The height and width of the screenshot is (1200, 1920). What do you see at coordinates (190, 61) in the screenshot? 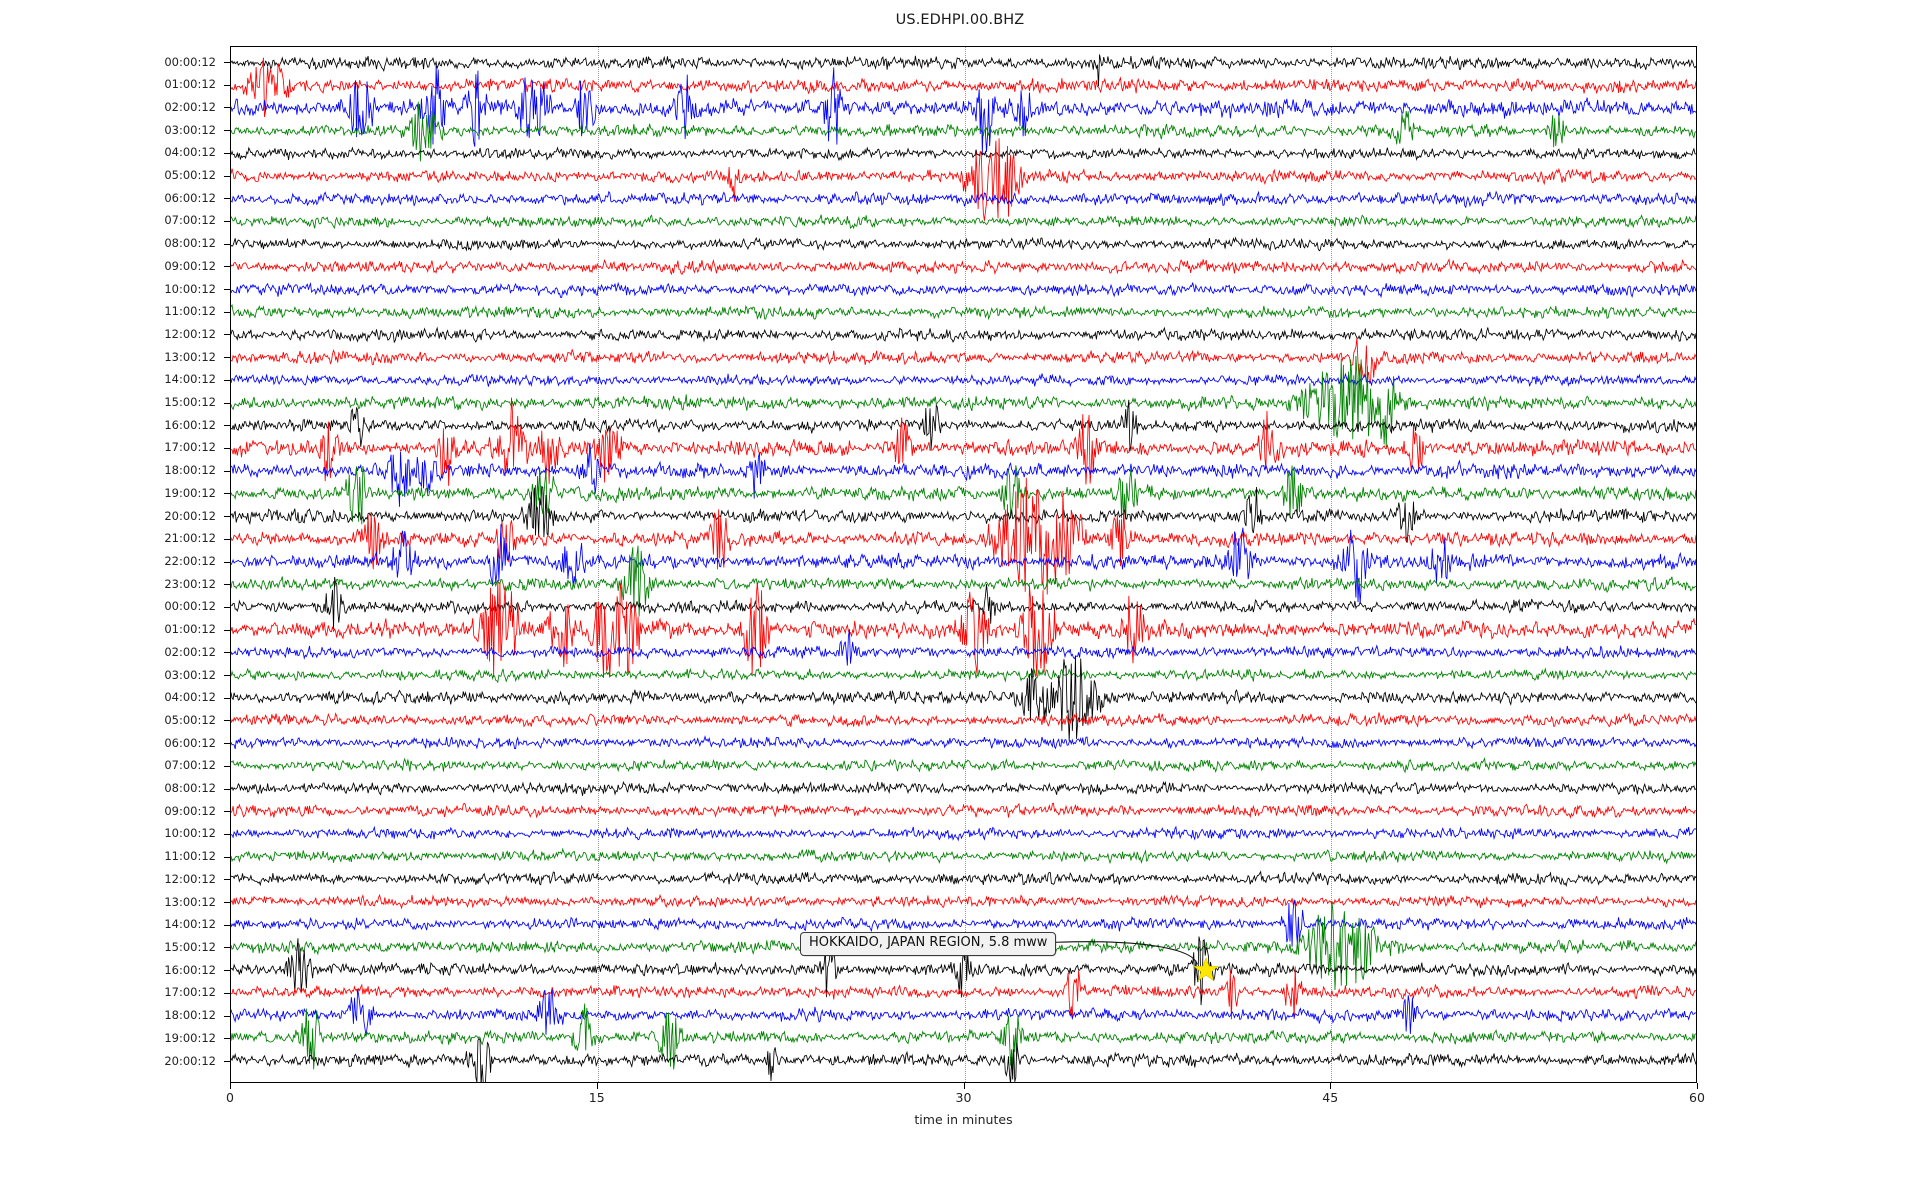
I see `y-tick-label-0: 00:00:12` at bounding box center [190, 61].